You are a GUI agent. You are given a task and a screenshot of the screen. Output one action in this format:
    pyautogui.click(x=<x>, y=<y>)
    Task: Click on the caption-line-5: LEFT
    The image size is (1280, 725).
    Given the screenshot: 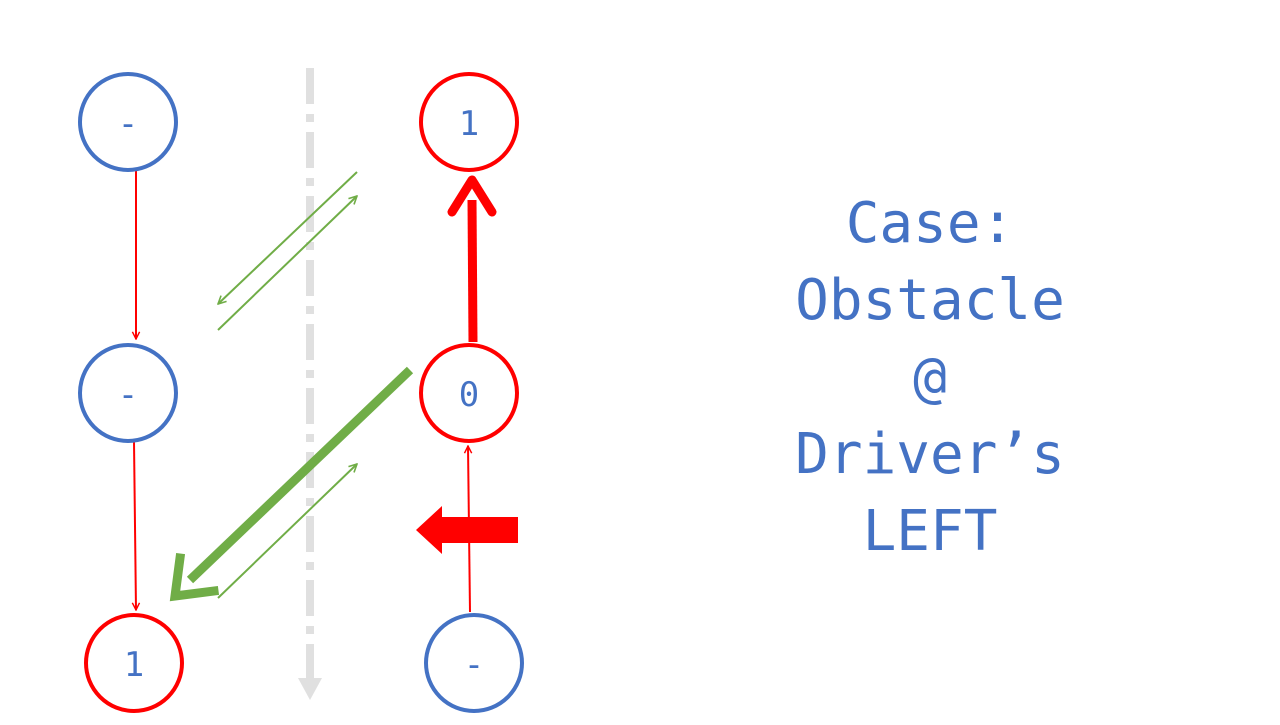 What is the action you would take?
    pyautogui.click(x=930, y=531)
    